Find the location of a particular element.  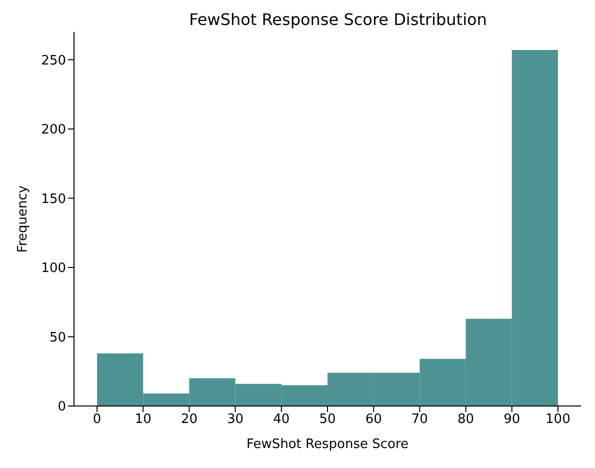

x-tick-label: 20 is located at coordinates (189, 420).